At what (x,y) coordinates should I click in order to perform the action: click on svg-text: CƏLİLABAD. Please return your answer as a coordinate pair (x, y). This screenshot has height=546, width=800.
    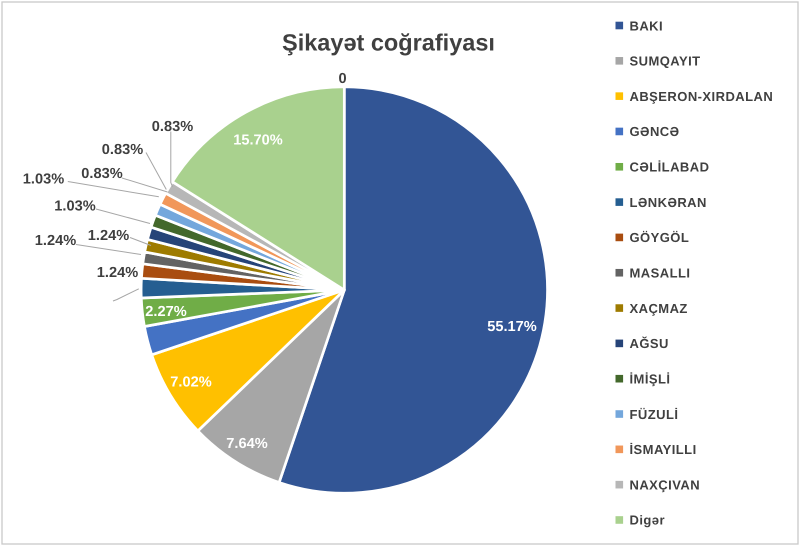
    Looking at the image, I should click on (670, 167).